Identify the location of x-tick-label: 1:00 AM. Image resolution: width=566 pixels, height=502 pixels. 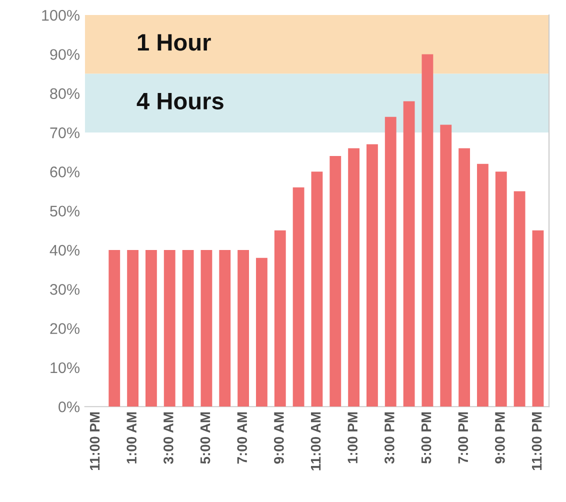
(131, 438).